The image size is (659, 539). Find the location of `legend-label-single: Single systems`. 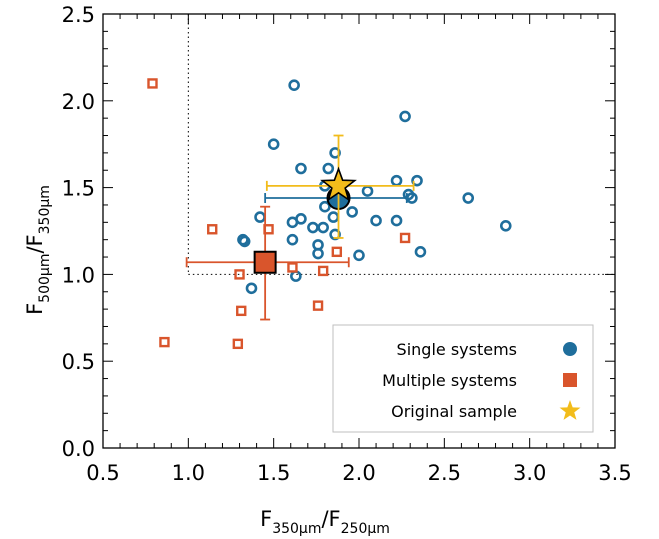

legend-label-single: Single systems is located at coordinates (457, 349).